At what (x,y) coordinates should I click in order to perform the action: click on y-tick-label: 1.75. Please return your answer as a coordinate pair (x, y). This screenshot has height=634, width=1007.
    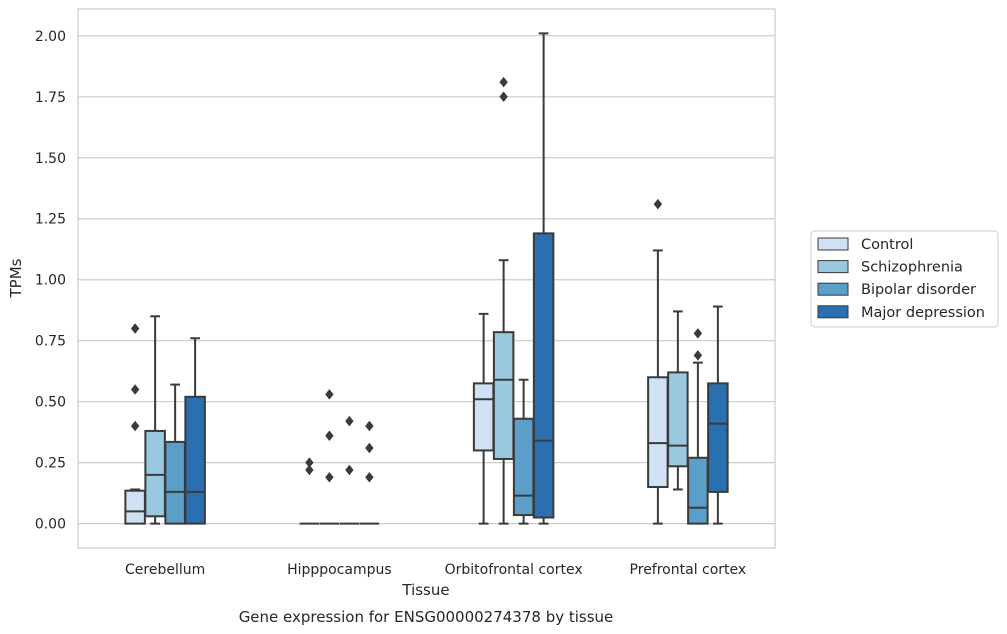
    Looking at the image, I should click on (50, 98).